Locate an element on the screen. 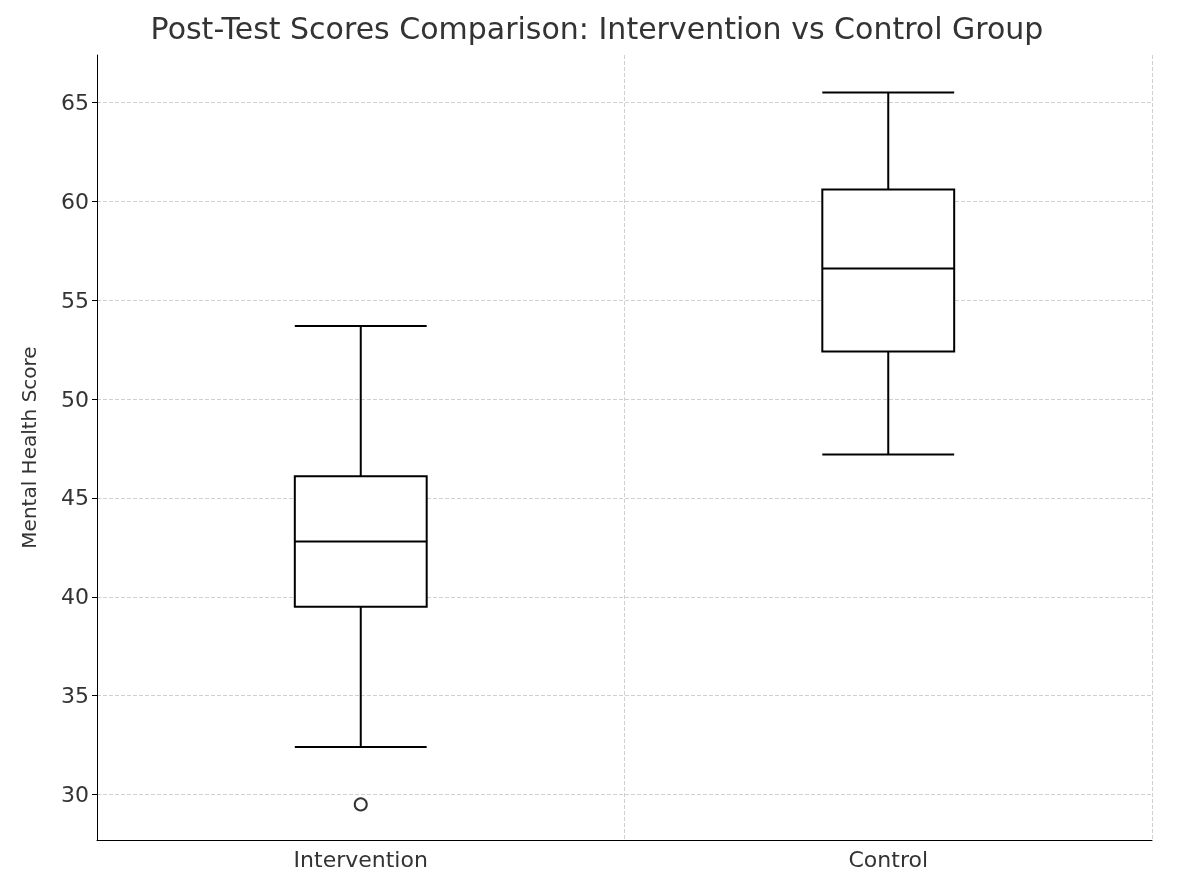 This screenshot has height=875, width=1194. y-tick-label: 45 is located at coordinates (75, 498).